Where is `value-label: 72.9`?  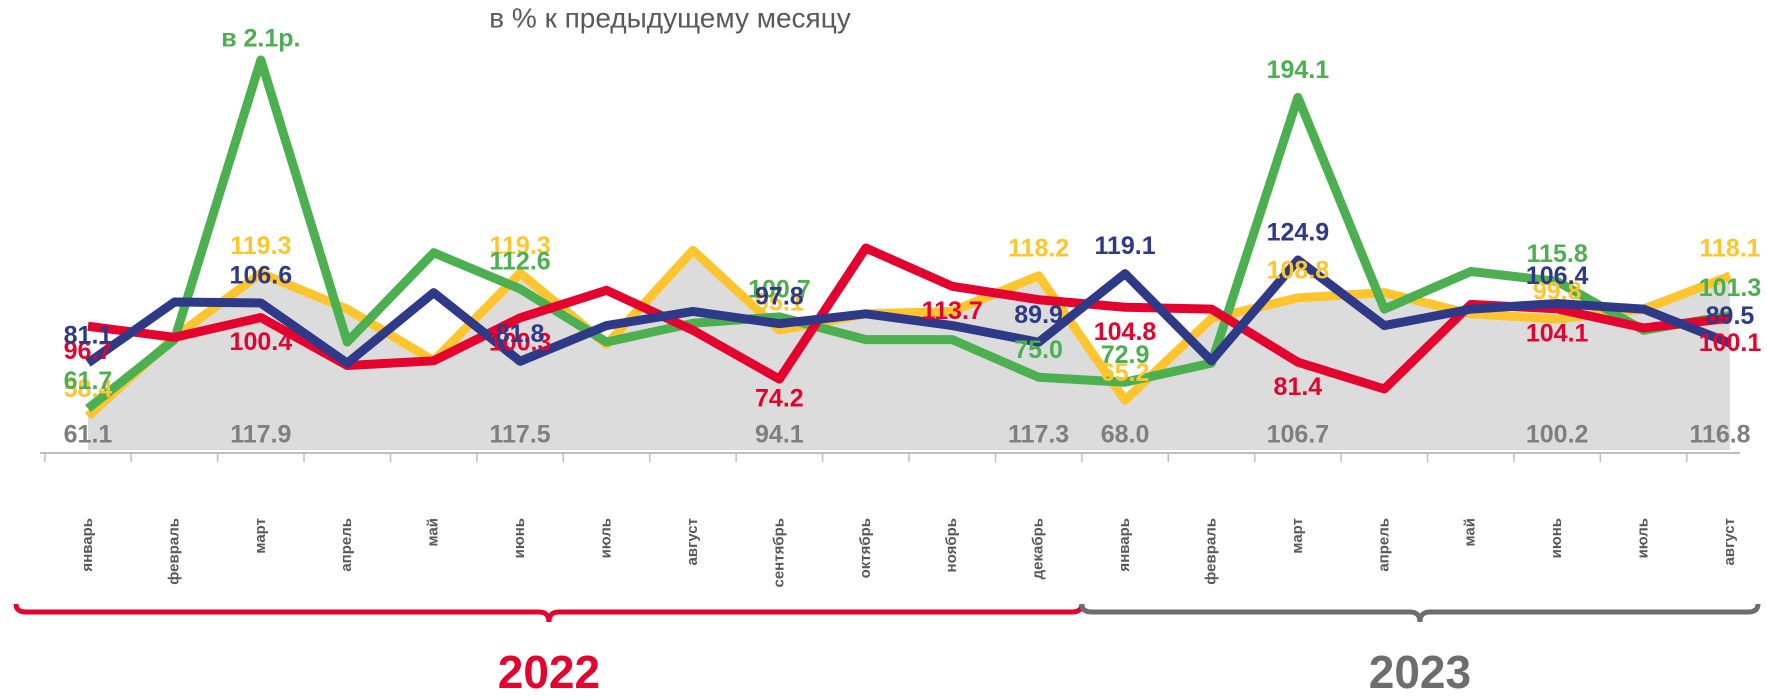
value-label: 72.9 is located at coordinates (1125, 355).